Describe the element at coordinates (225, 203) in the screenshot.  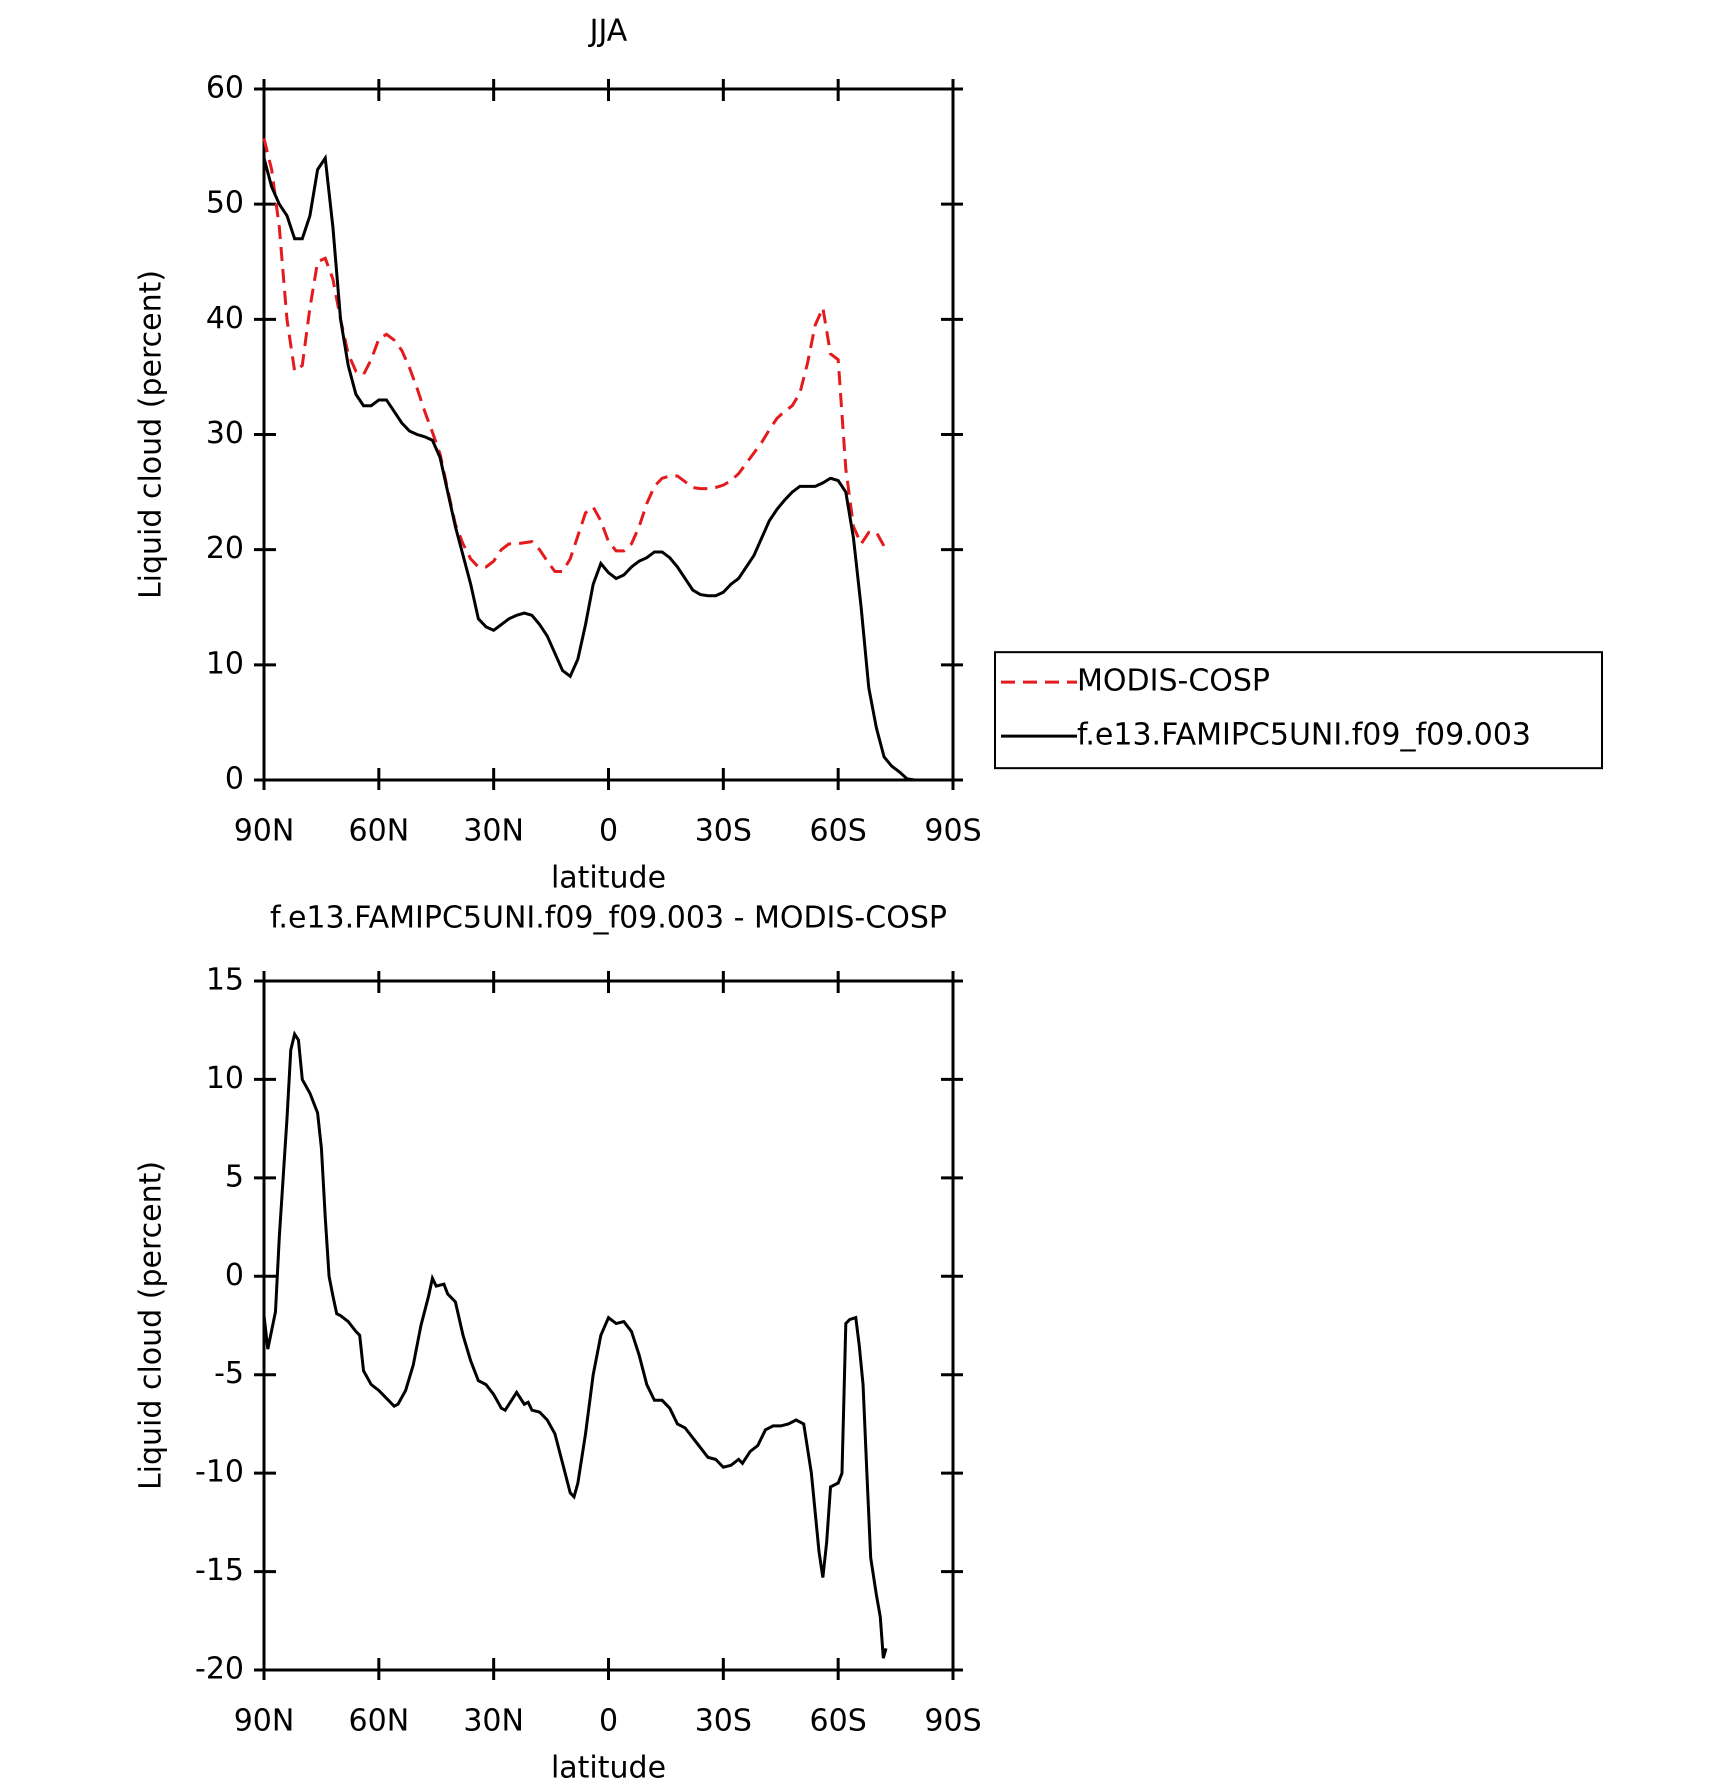
I see `y-tick-label: 50` at that location.